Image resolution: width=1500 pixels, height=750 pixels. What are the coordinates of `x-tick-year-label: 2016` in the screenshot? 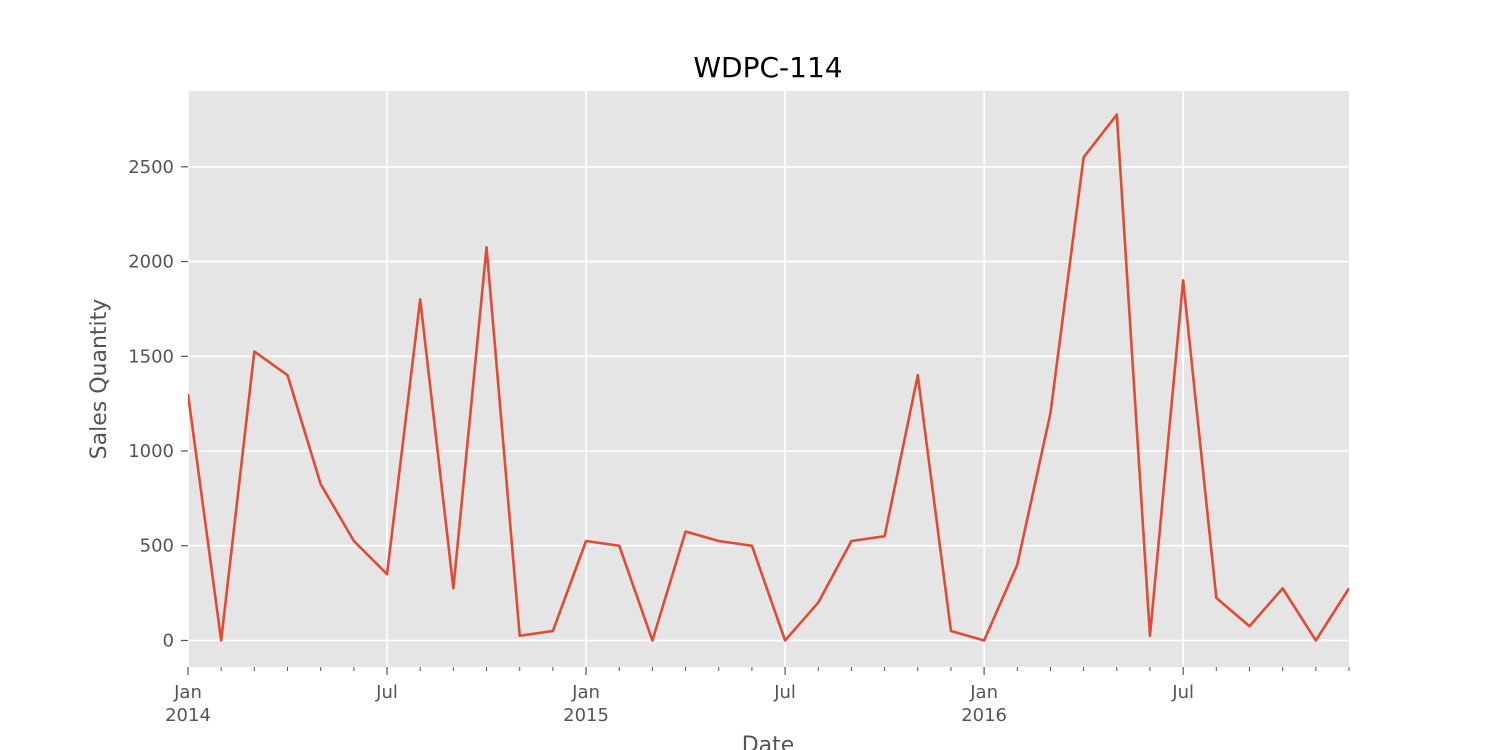 It's located at (984, 715).